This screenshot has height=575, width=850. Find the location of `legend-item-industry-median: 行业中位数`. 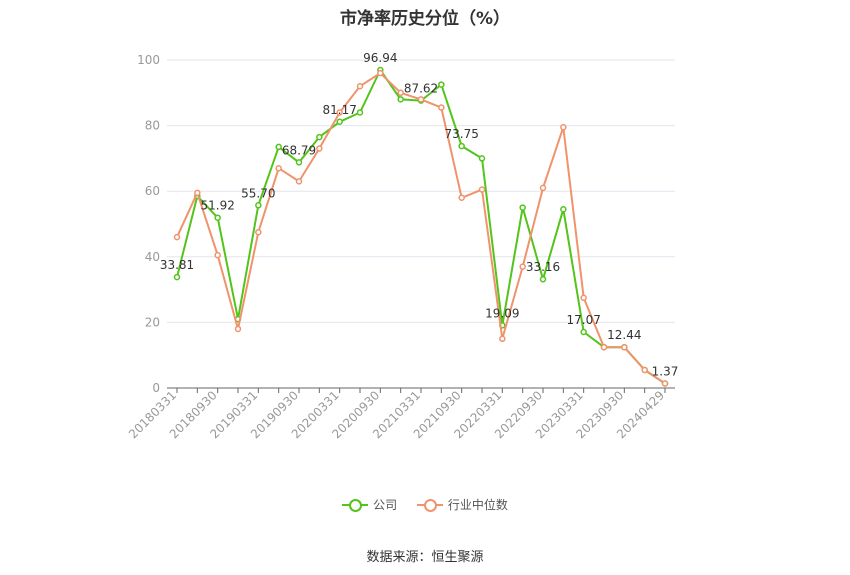

legend-item-industry-median: 行业中位数 is located at coordinates (462, 504).